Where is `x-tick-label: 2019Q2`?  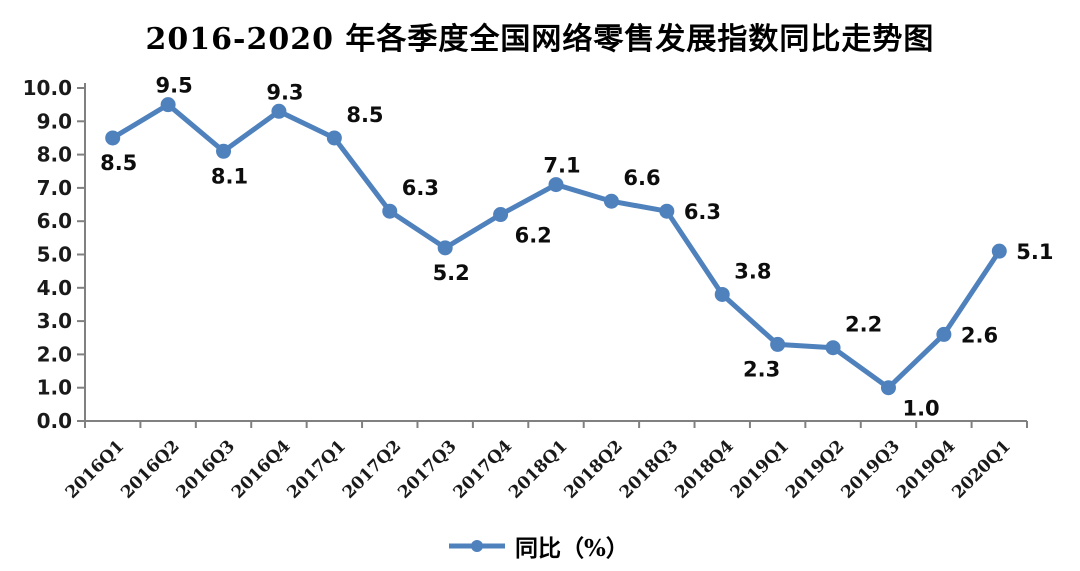
x-tick-label: 2019Q2 is located at coordinates (815, 469).